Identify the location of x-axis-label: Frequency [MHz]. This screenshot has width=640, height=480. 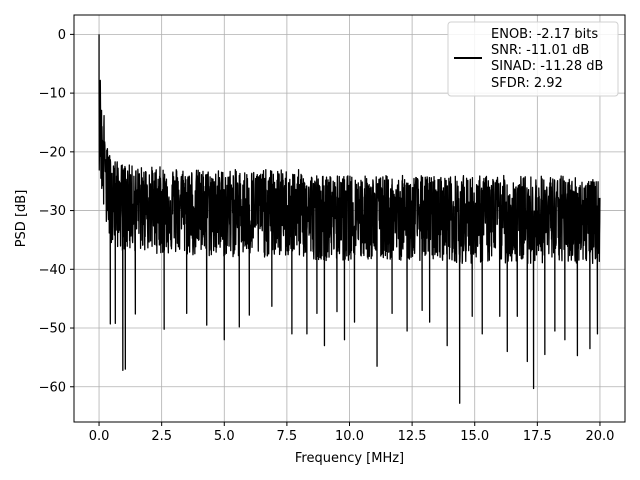
(349, 458).